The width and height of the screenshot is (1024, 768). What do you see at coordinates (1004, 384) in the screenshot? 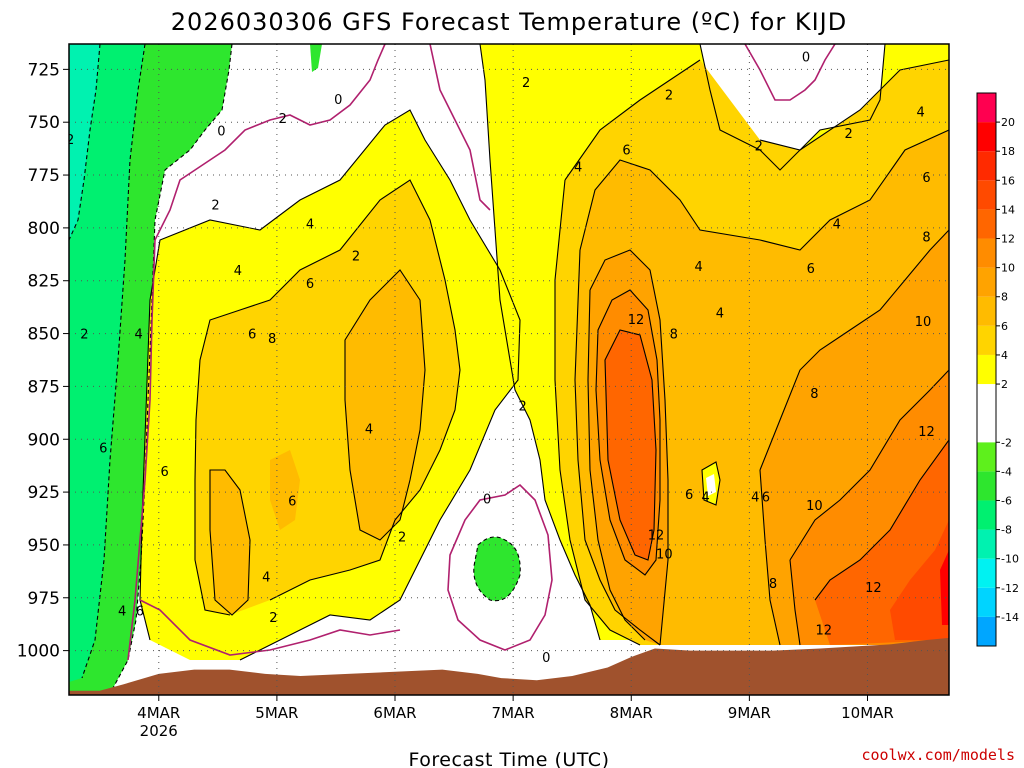
I see `colorbar-tick-label: 2` at bounding box center [1004, 384].